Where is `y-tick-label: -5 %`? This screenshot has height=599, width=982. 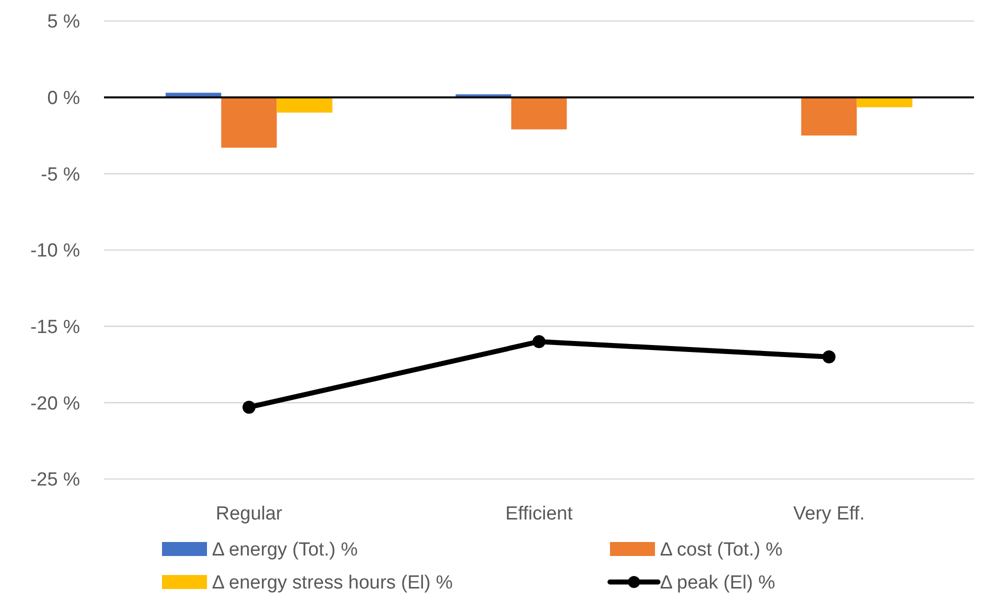
y-tick-label: -5 % is located at coordinates (60, 175).